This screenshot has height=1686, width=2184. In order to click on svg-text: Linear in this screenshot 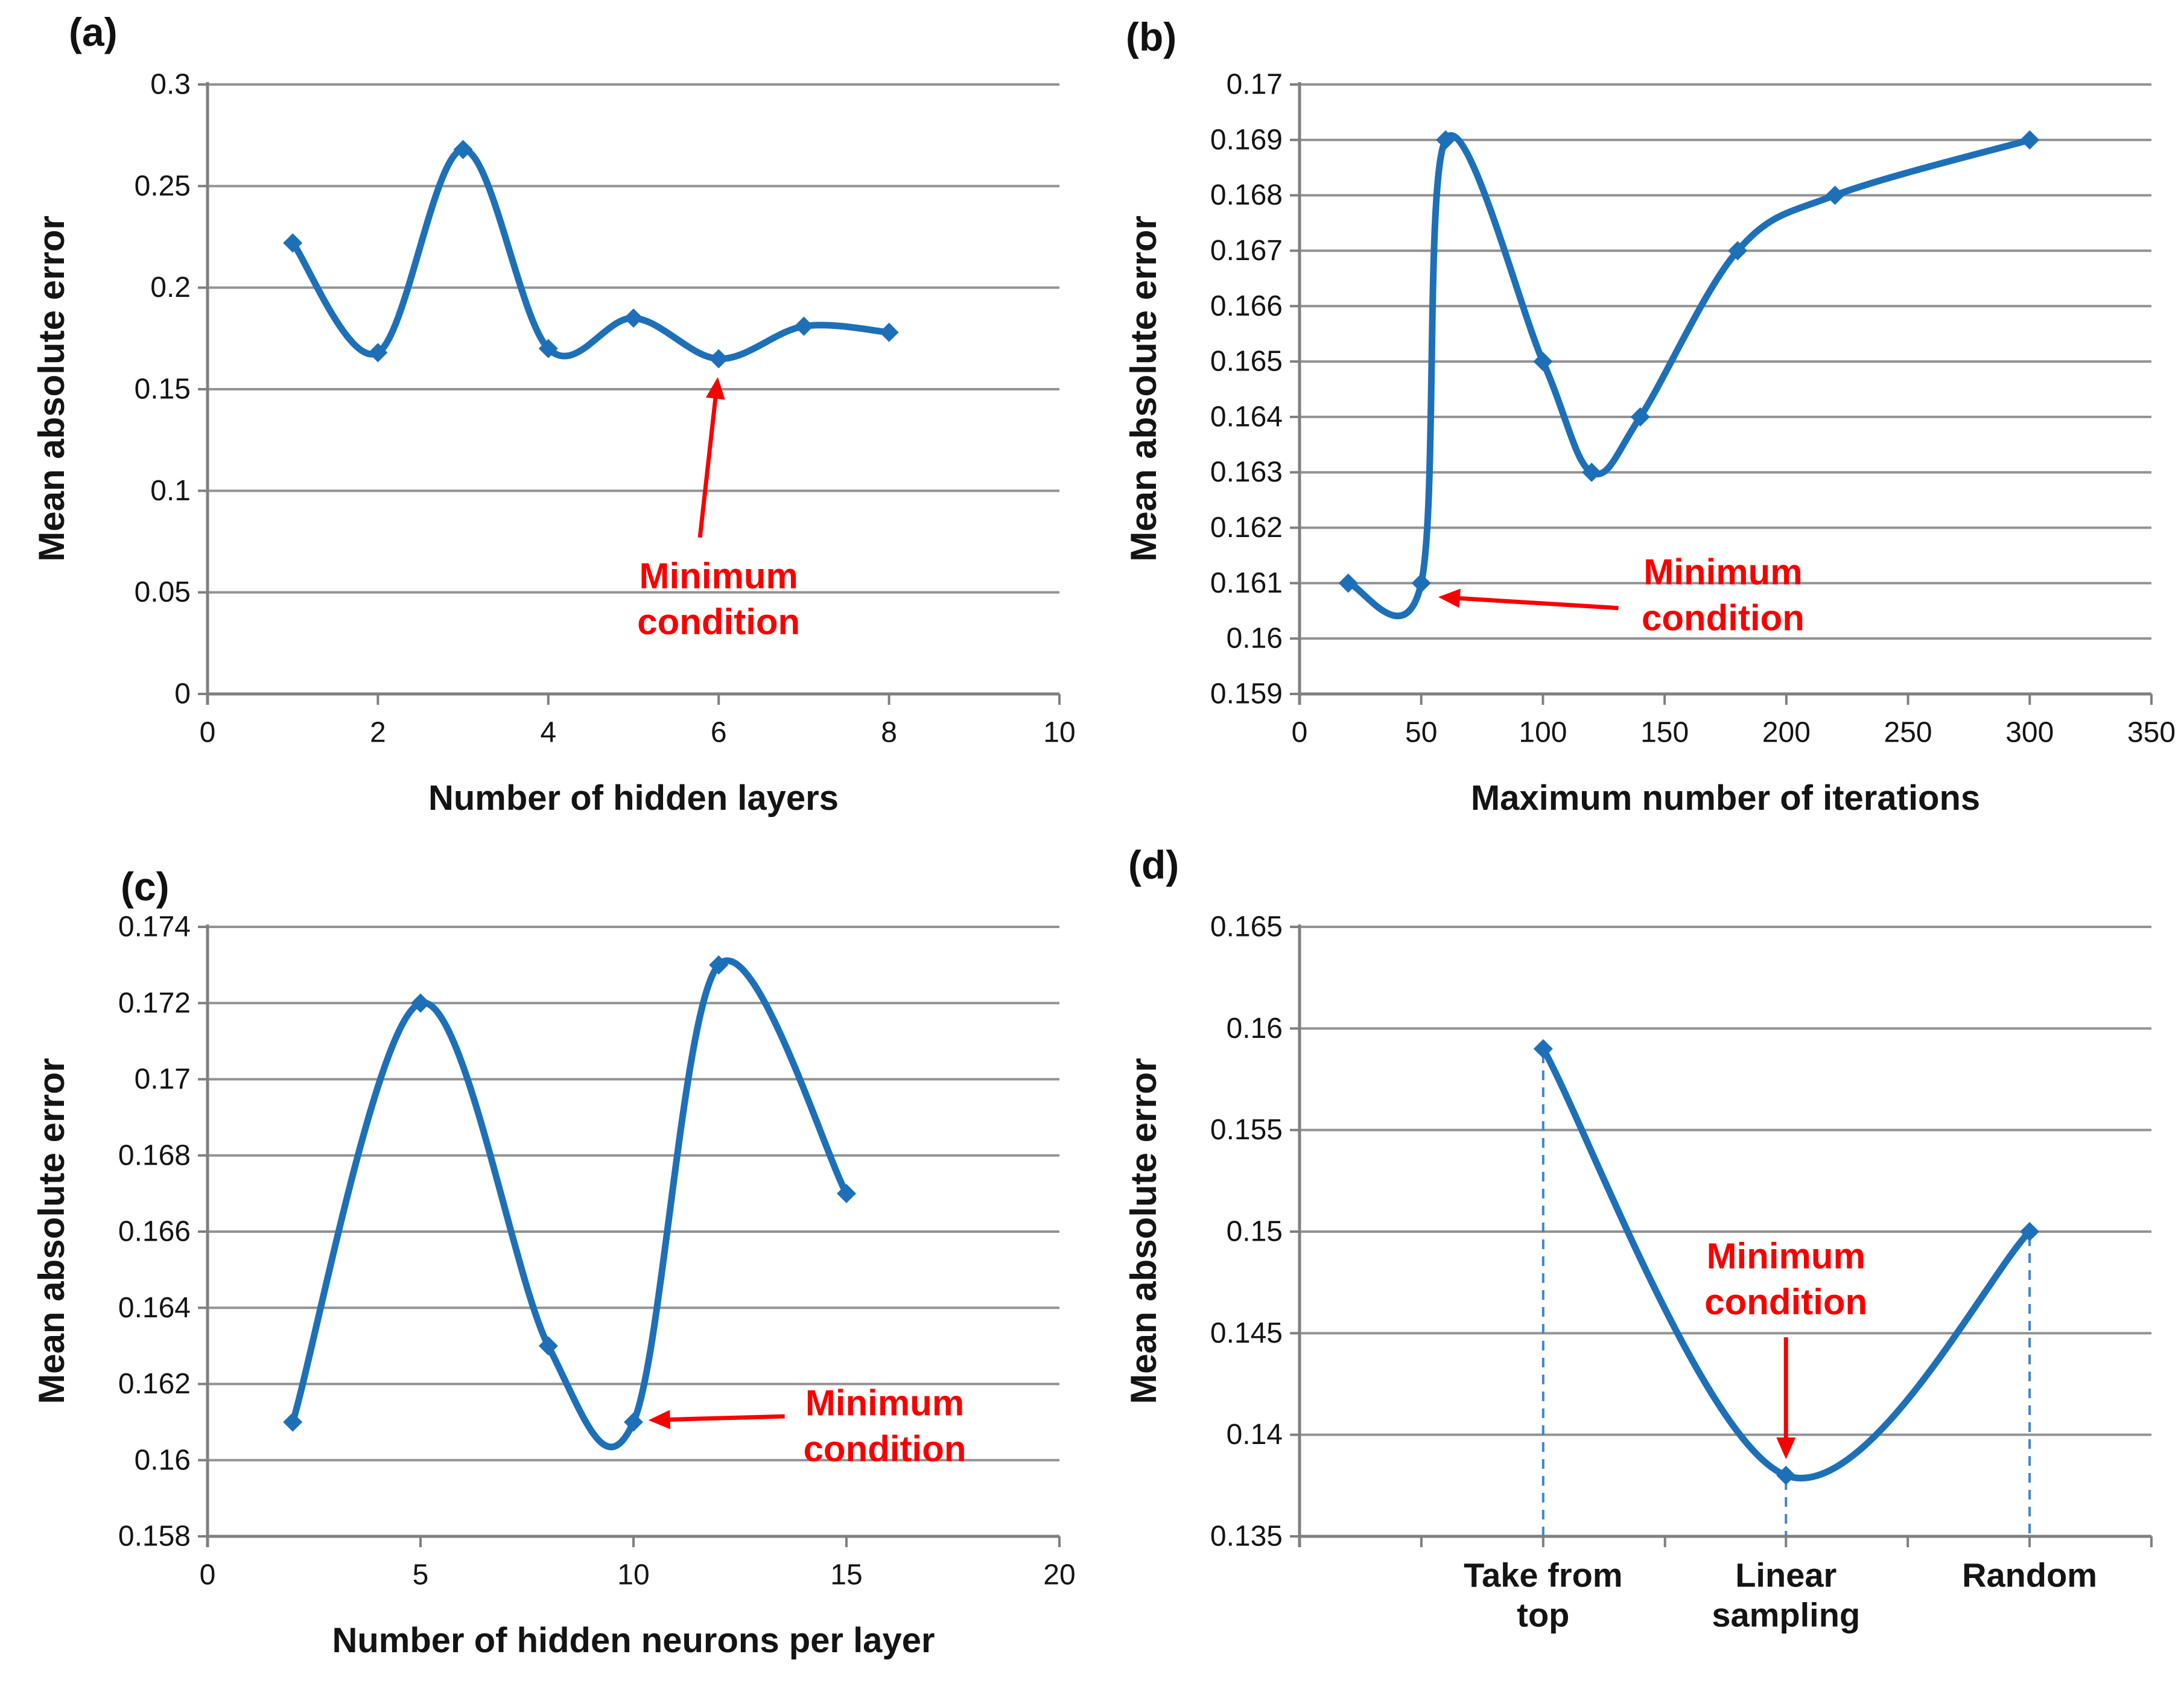, I will do `click(1786, 1575)`.